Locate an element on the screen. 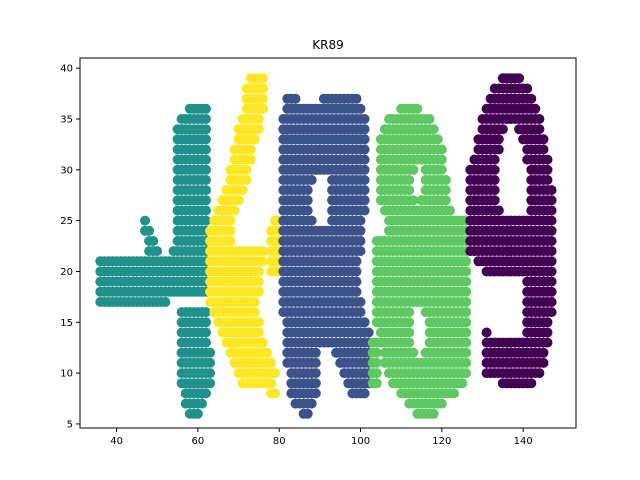  x-tick-label: 140 is located at coordinates (523, 441).